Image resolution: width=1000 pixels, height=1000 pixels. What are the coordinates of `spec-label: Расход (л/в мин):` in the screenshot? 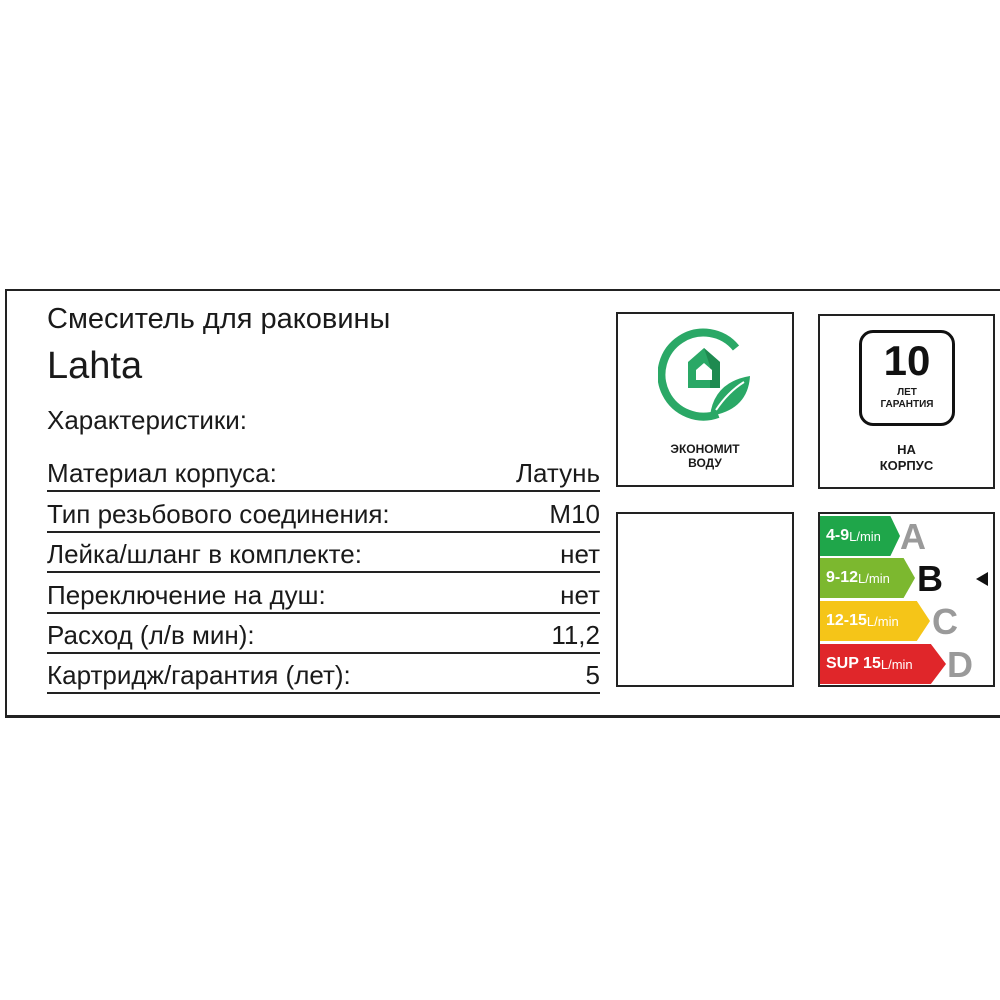 It's located at (151, 635).